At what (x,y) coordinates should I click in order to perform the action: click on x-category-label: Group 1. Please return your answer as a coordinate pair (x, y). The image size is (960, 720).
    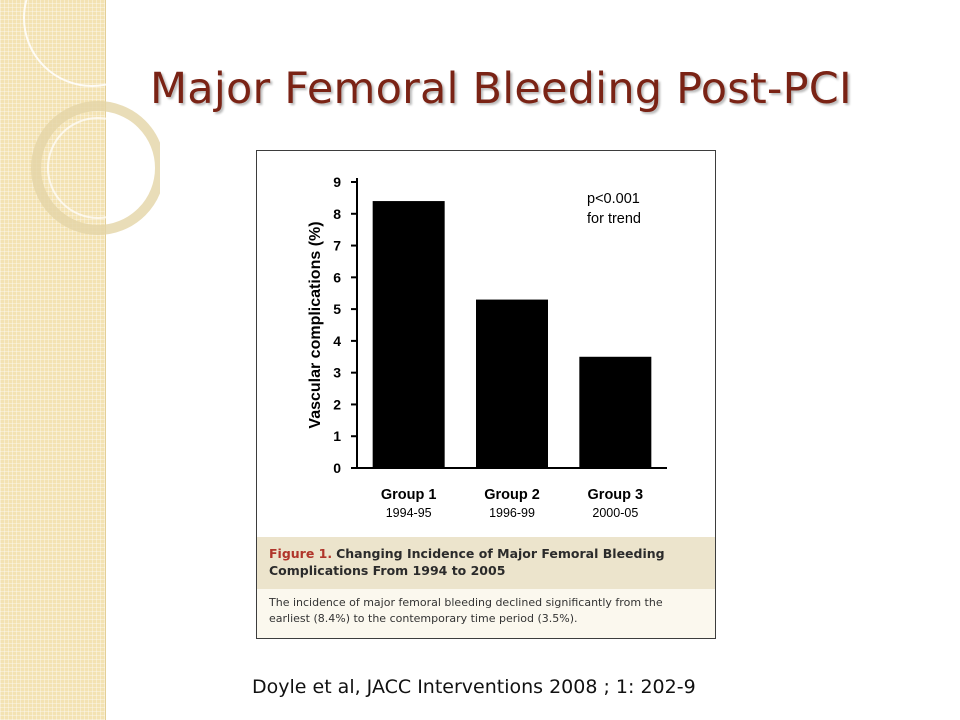
    Looking at the image, I should click on (409, 495).